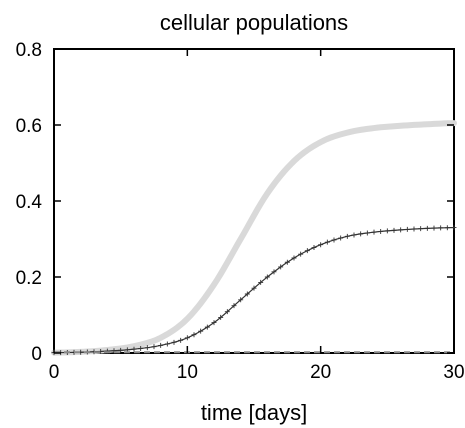 The height and width of the screenshot is (428, 465). What do you see at coordinates (54, 372) in the screenshot?
I see `x-tick-label: 0` at bounding box center [54, 372].